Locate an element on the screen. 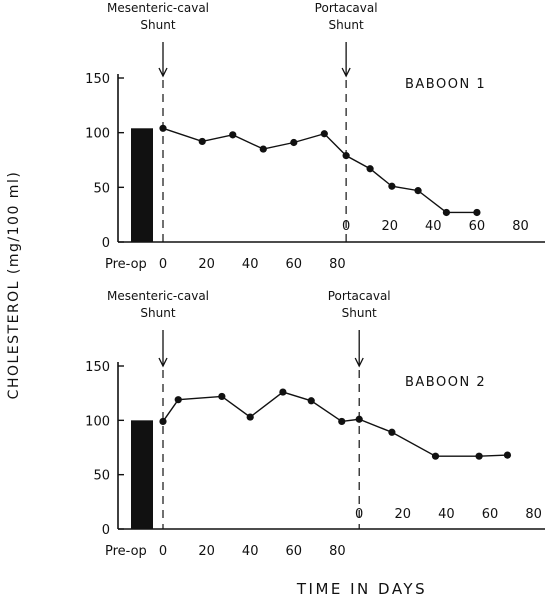  panel2-title: BABOON 2 is located at coordinates (445, 382).